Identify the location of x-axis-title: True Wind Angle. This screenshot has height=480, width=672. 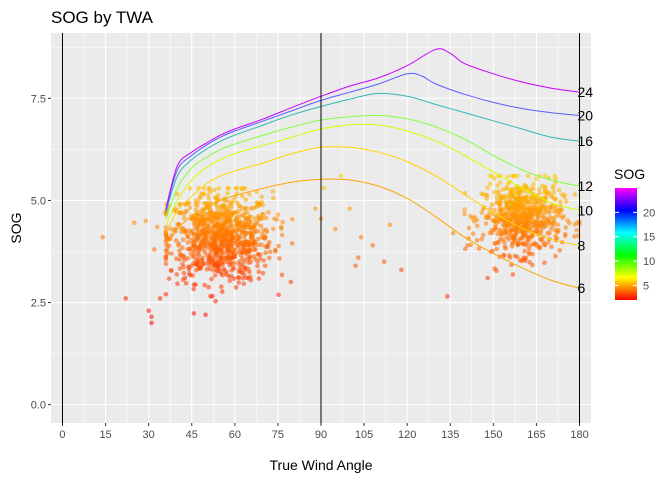
(321, 465).